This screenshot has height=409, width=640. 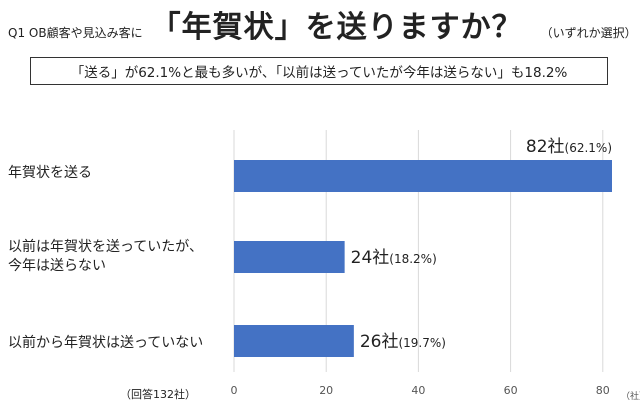 What do you see at coordinates (326, 390) in the screenshot?
I see `x-tick-label: 20` at bounding box center [326, 390].